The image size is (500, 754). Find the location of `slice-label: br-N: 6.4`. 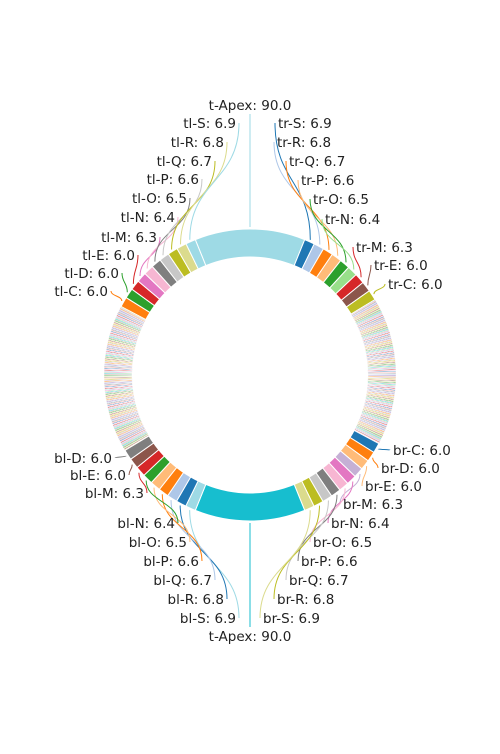

slice-label: br-N: 6.4 is located at coordinates (360, 524).